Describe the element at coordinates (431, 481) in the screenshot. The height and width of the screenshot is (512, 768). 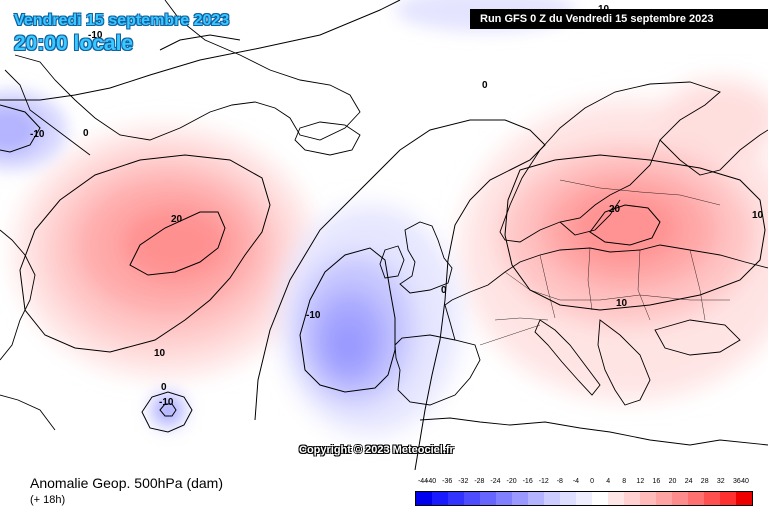
I see `legend-label: -40` at that location.